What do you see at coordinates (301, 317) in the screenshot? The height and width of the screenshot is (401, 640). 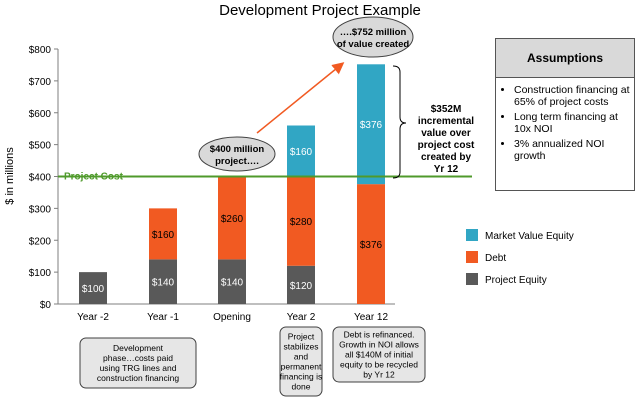 I see `x-tick-label: Year 2` at bounding box center [301, 317].